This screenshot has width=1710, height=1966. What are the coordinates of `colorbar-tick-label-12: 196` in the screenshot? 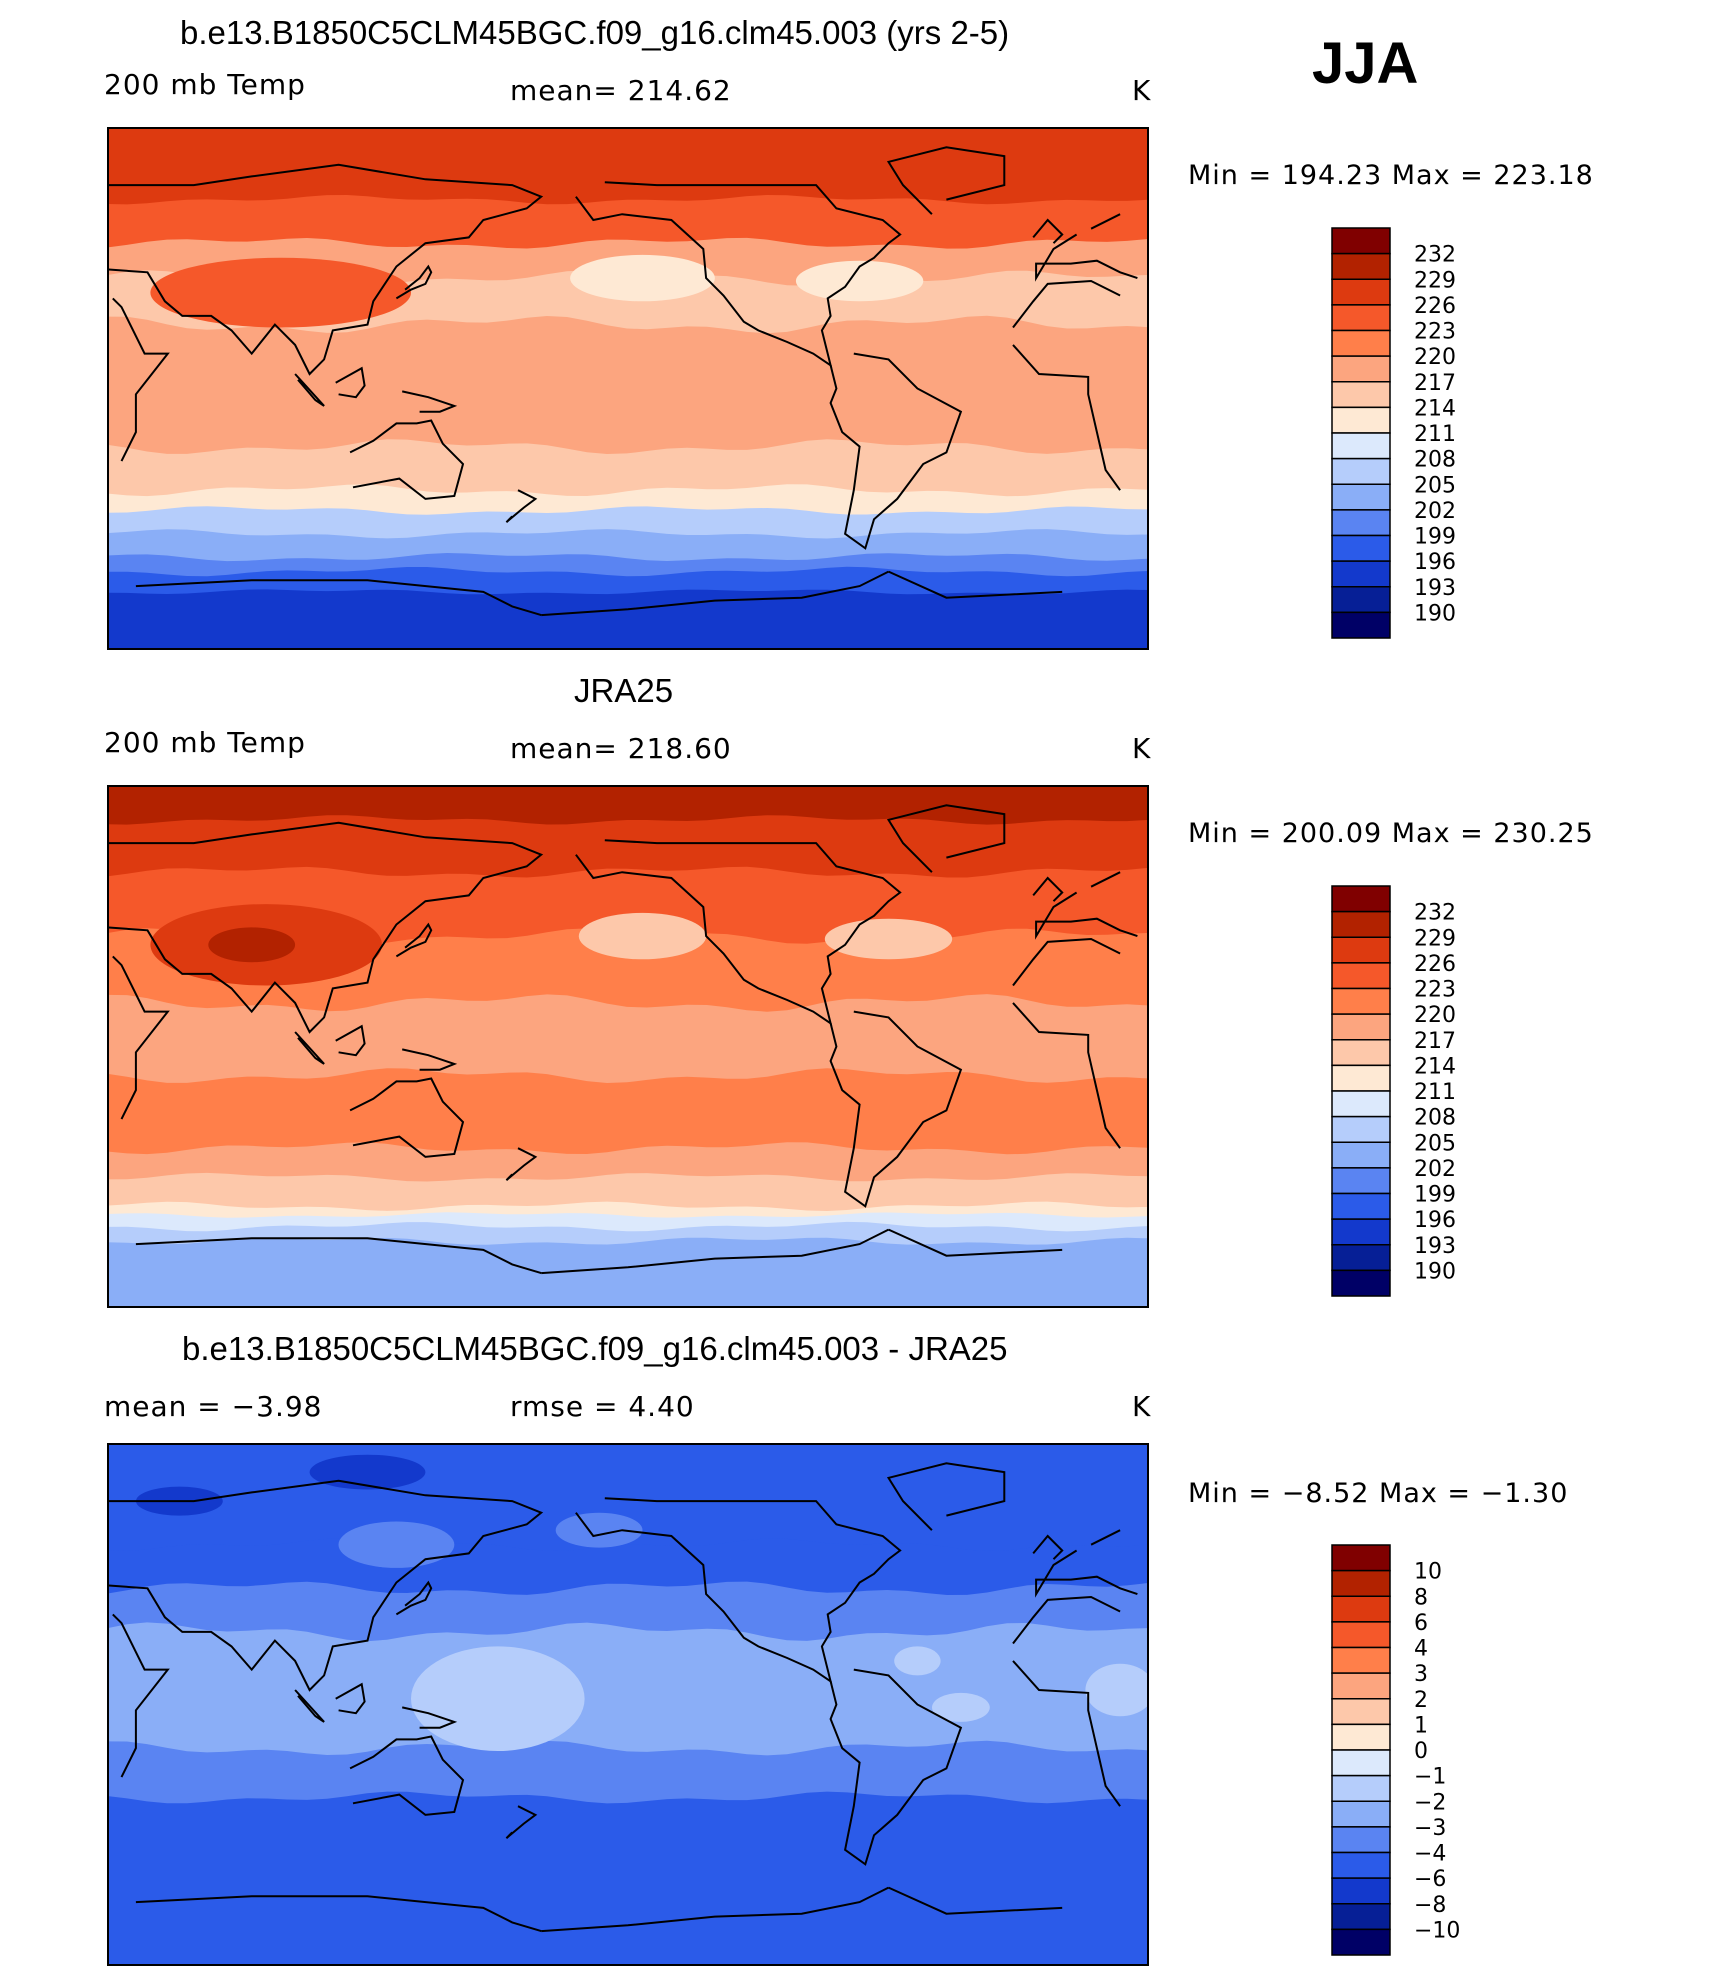 It's located at (1435, 562).